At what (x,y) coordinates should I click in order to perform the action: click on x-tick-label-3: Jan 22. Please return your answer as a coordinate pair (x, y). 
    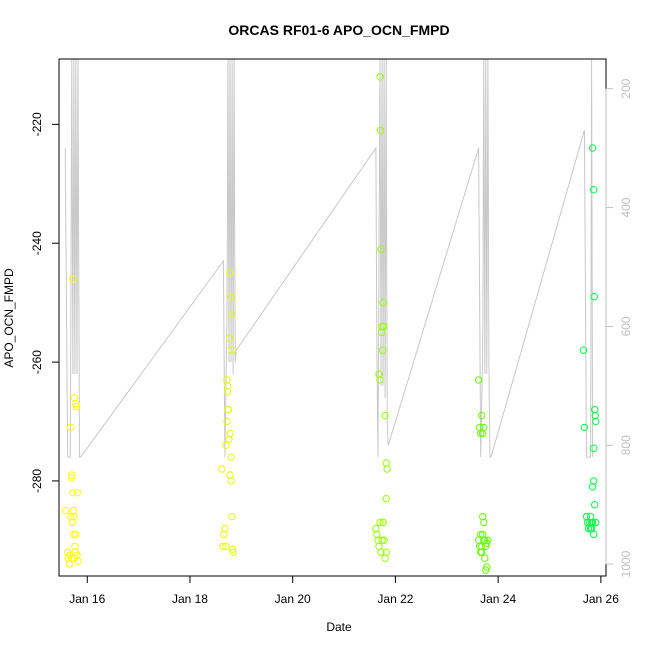
    Looking at the image, I should click on (395, 599).